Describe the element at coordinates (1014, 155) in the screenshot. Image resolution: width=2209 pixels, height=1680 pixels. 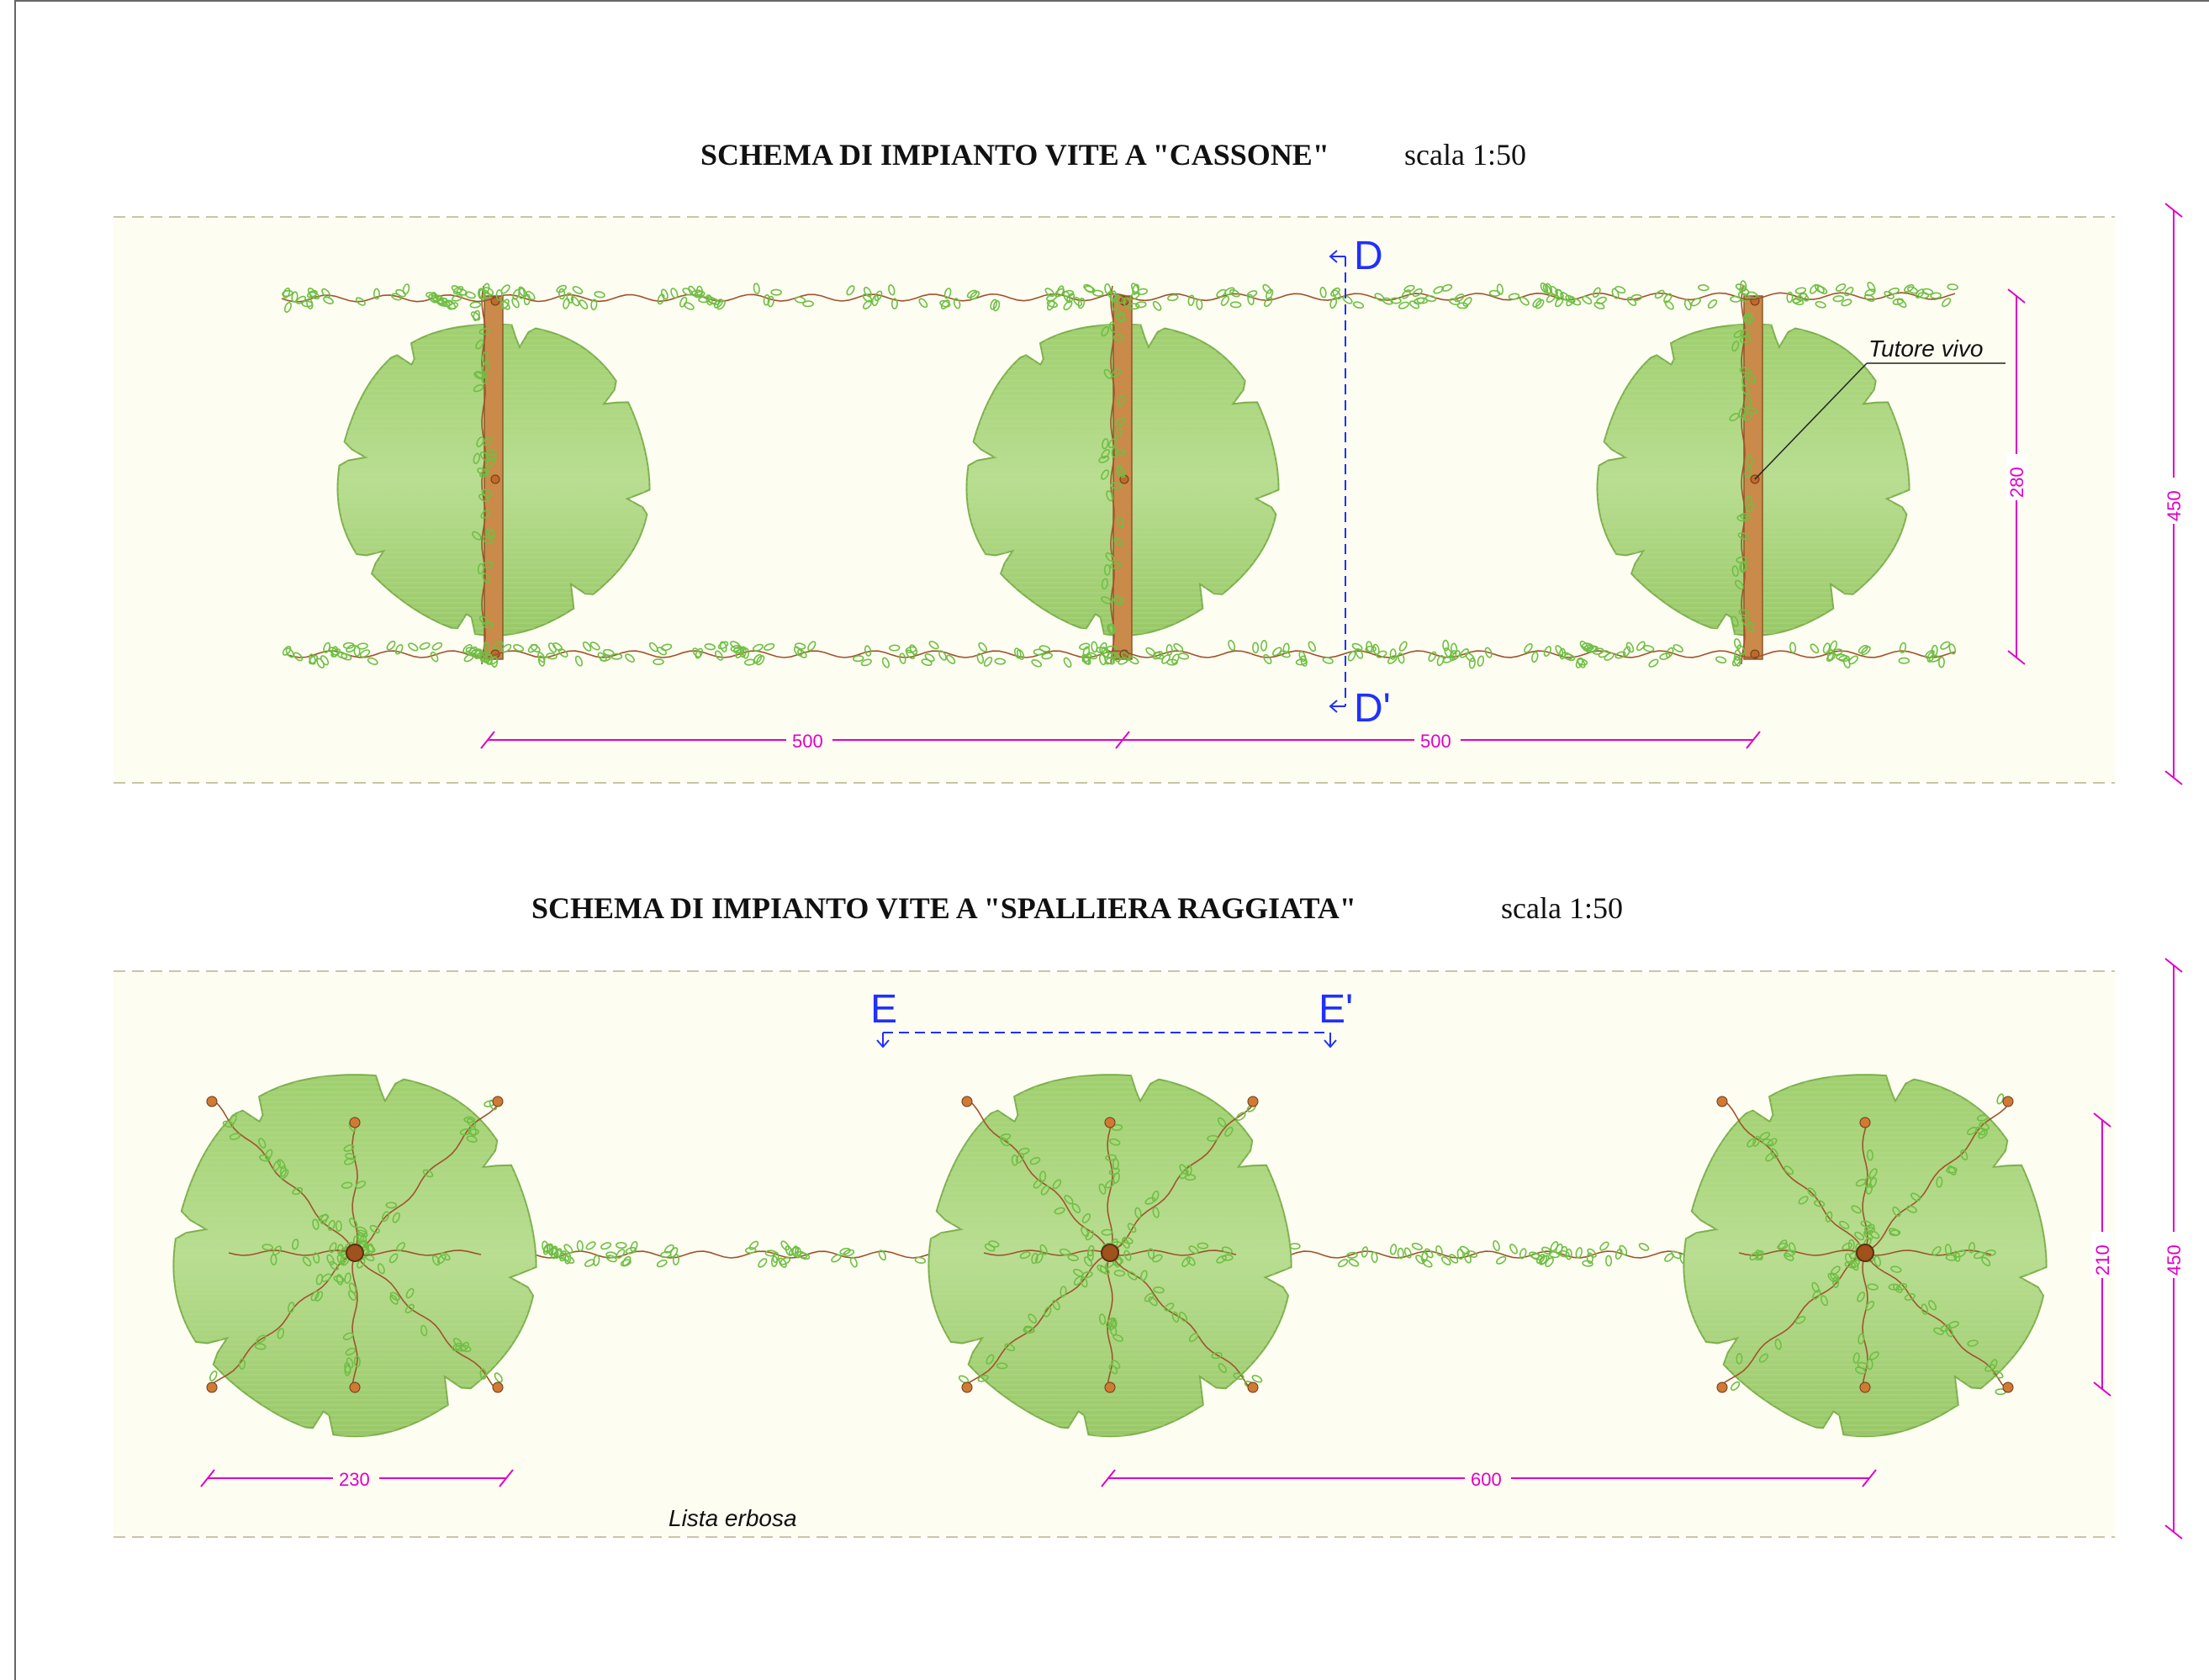
I see `cassone-title: SCHEMA DI IMPIANTO VITE A "CASSONE"` at that location.